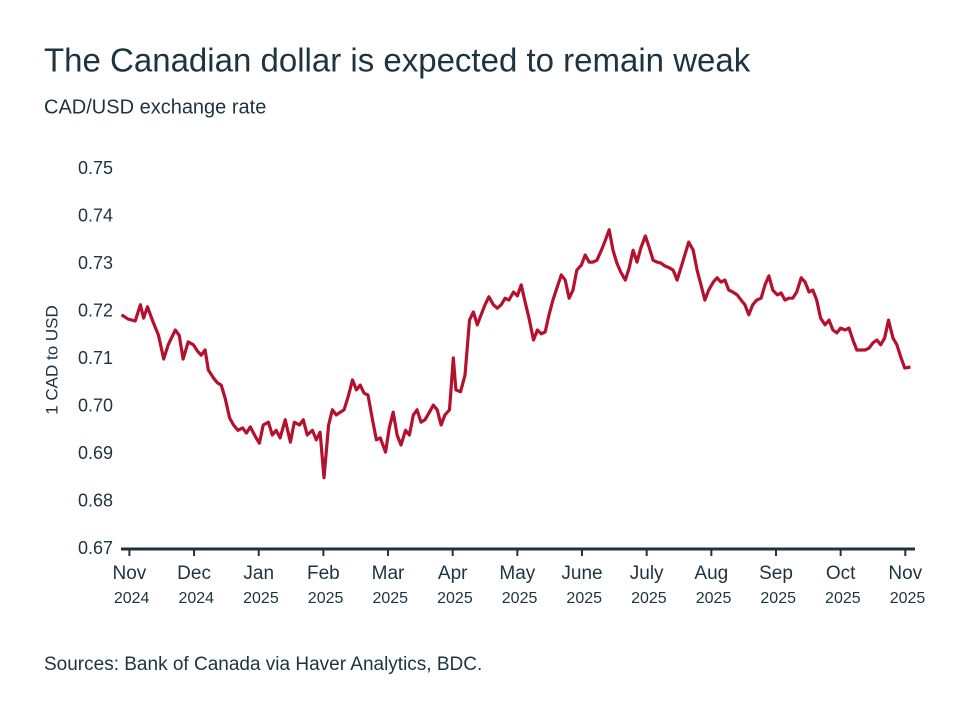 The image size is (960, 721). What do you see at coordinates (95, 263) in the screenshot?
I see `y-tick-label: 0.73` at bounding box center [95, 263].